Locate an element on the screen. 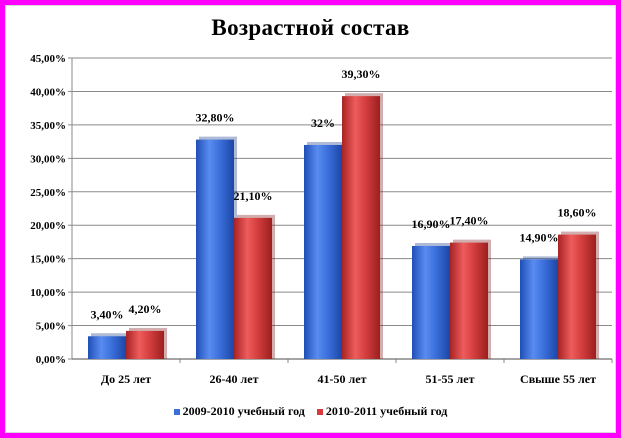  y-tick-label: 40,00% is located at coordinates (48, 92).